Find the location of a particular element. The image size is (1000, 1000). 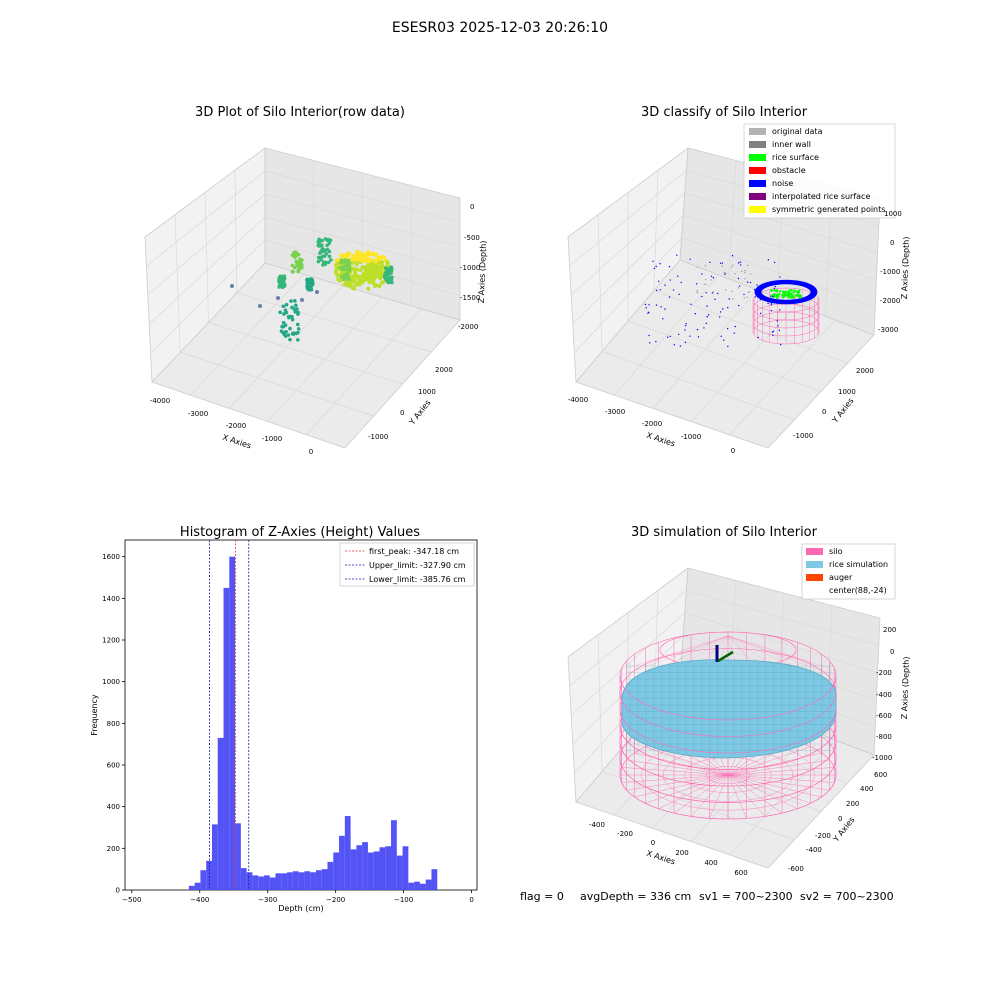

z-tick-label: -600 is located at coordinates (884, 716).